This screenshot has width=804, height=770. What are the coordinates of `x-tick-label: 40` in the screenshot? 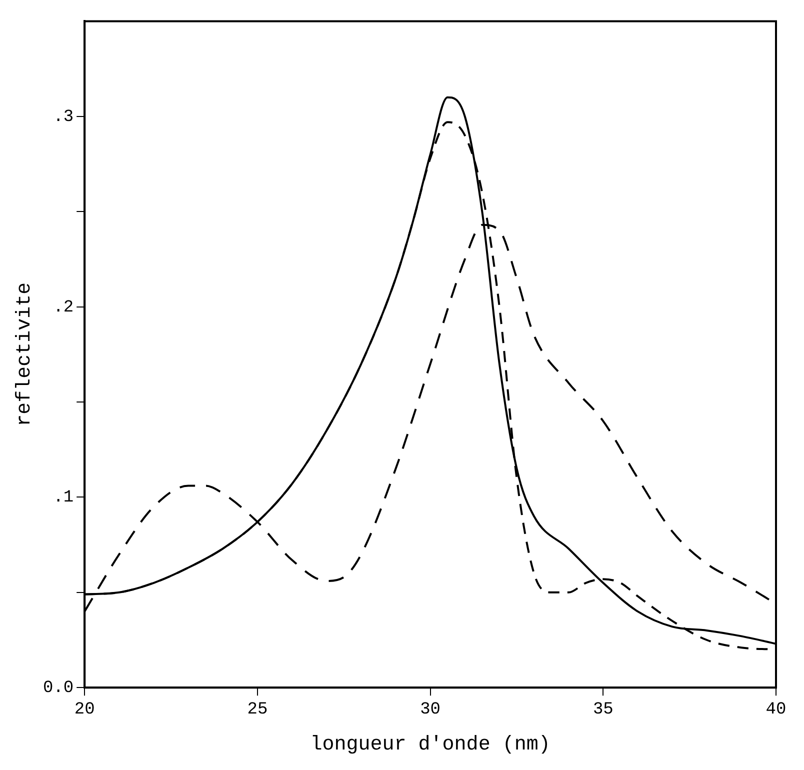 It's located at (776, 710).